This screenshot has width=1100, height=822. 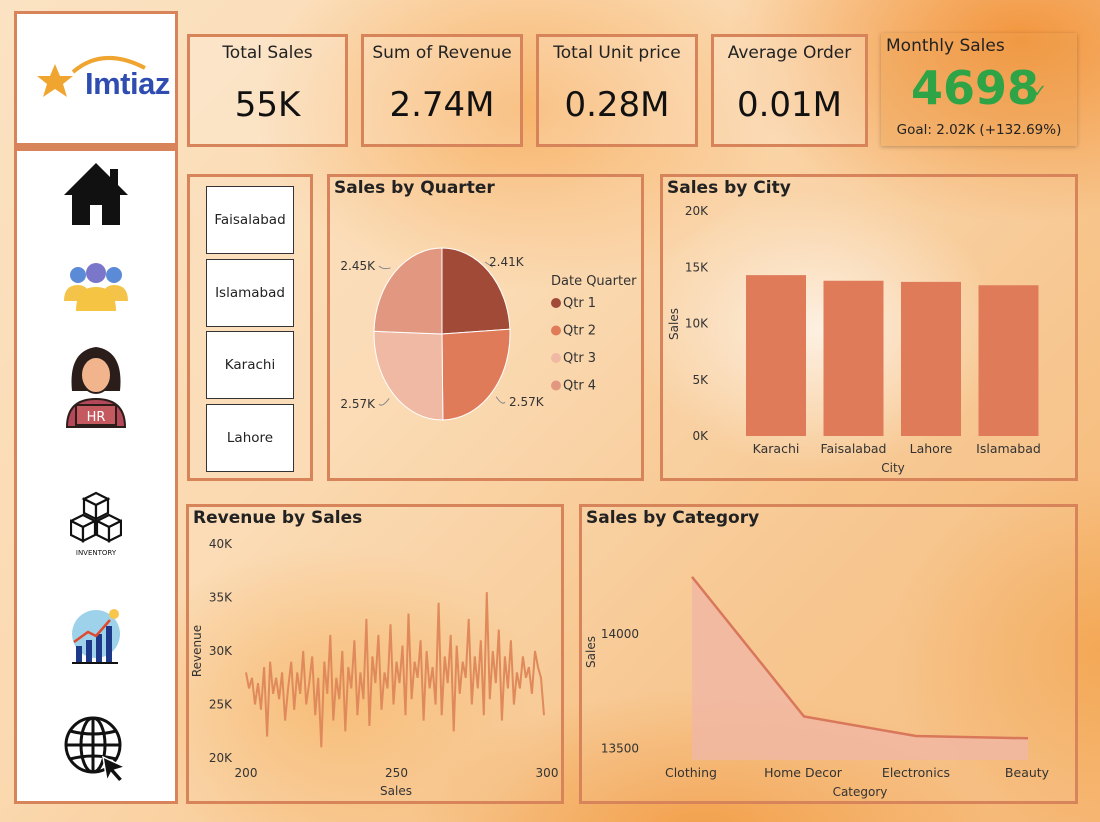 I want to click on revenue-line-series, so click(x=395, y=670).